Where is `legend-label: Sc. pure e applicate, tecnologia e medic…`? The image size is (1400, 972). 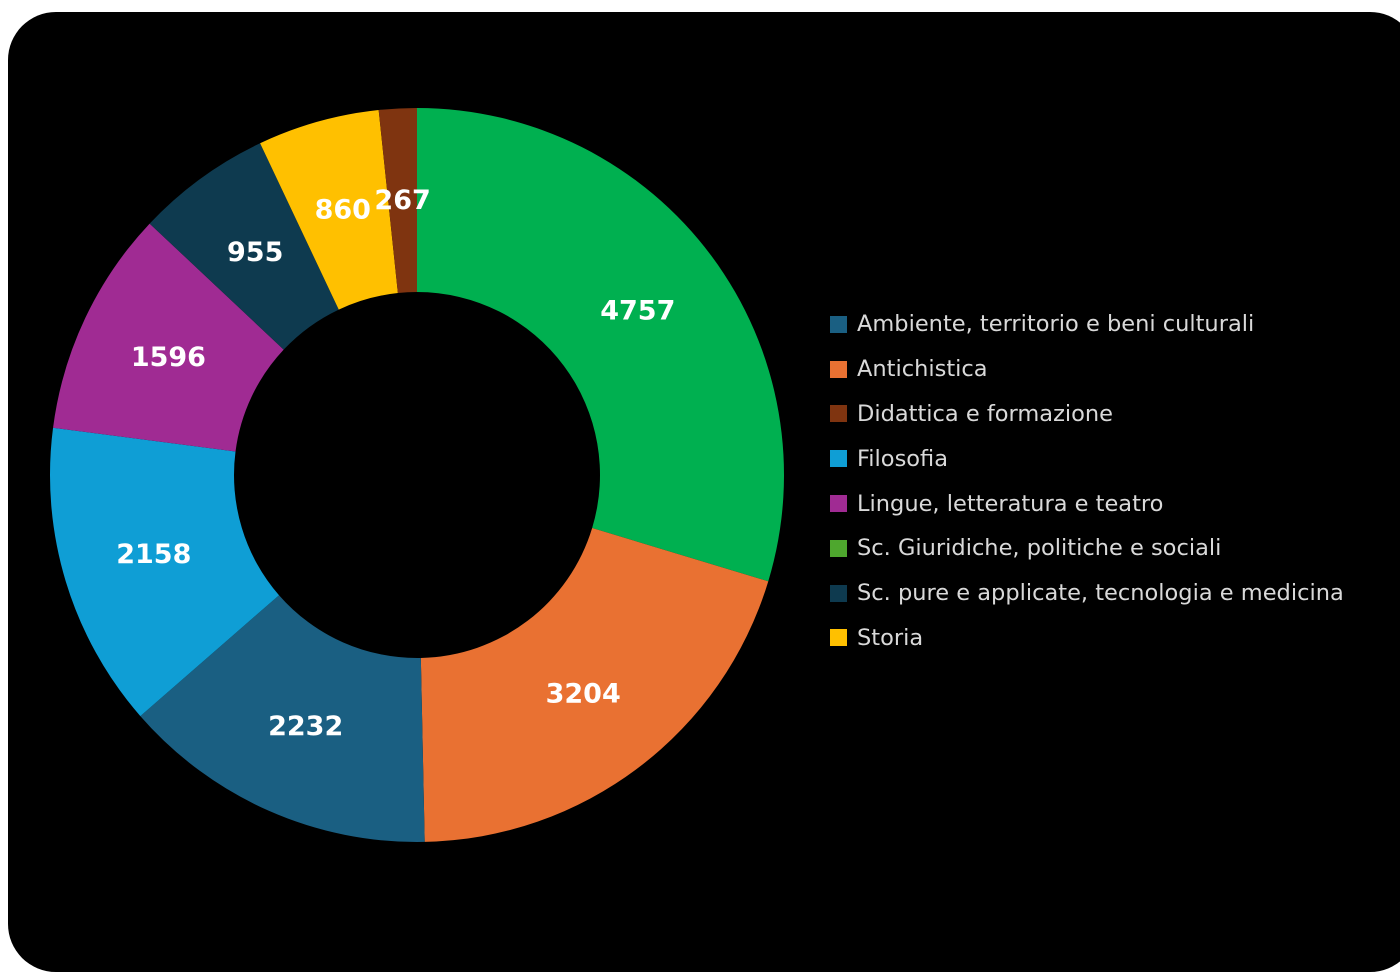
legend-label: Sc. pure e applicate, tecnologia e medic… is located at coordinates (1100, 593).